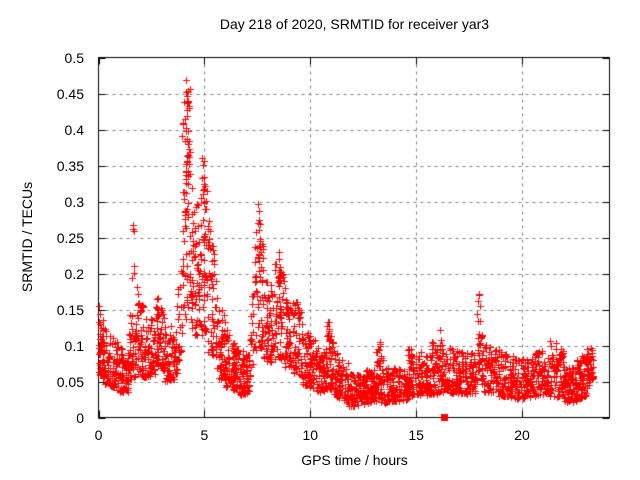  What do you see at coordinates (74, 273) in the screenshot?
I see `y-tick-label: 0.2` at bounding box center [74, 273].